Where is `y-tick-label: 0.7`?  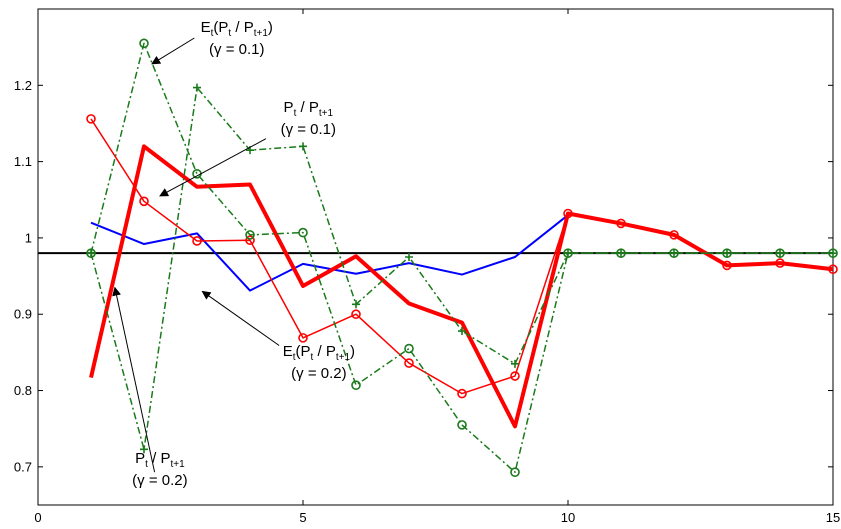 y-tick-label: 0.7 is located at coordinates (23, 466).